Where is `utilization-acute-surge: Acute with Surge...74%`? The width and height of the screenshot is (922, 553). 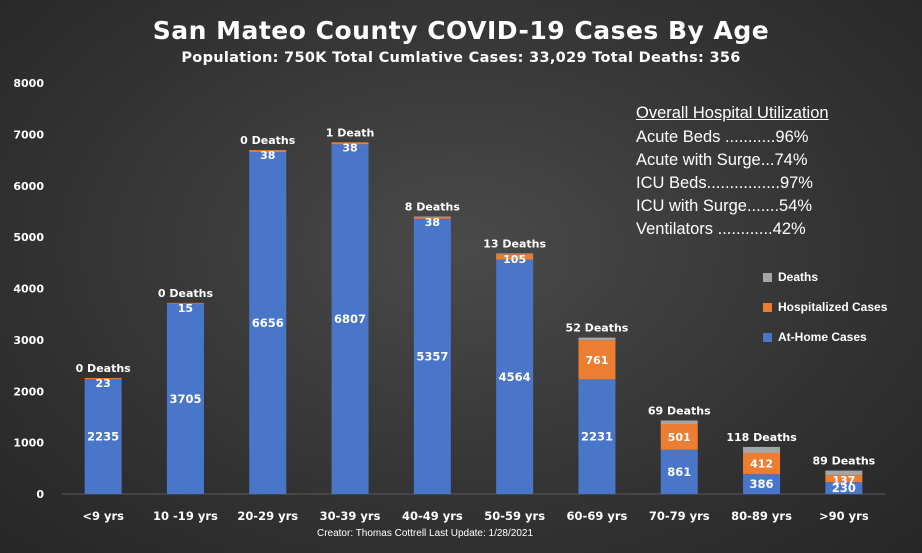
utilization-acute-surge: Acute with Surge...74% is located at coordinates (722, 160).